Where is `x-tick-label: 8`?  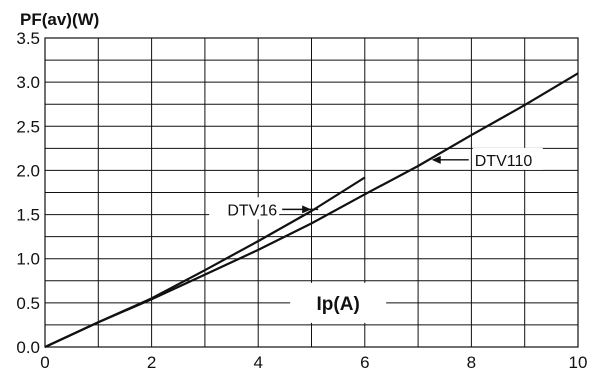 x-tick-label: 8 is located at coordinates (471, 362).